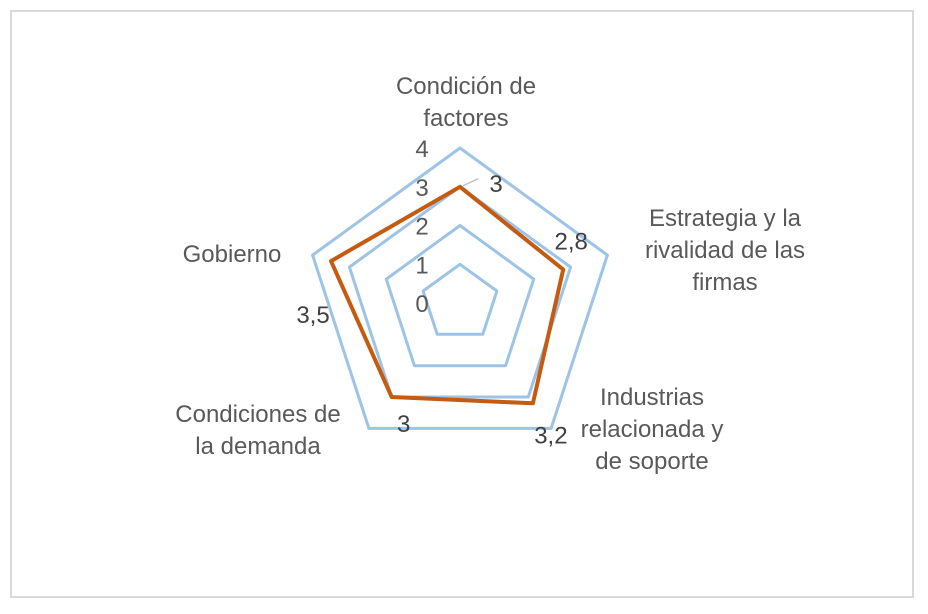 The image size is (928, 614). What do you see at coordinates (550, 435) in the screenshot?
I see `data-label: 3,2` at bounding box center [550, 435].